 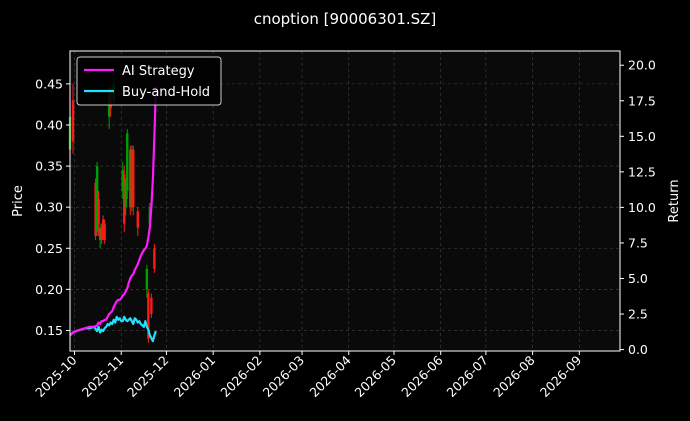 What do you see at coordinates (49, 166) in the screenshot?
I see `left-tick-label: 0.35` at bounding box center [49, 166].